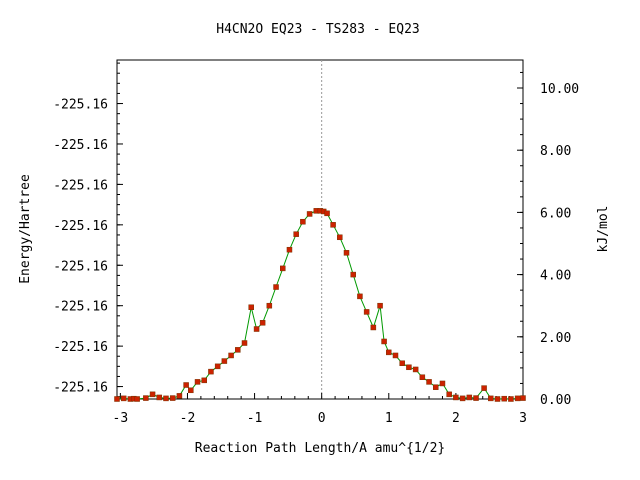  I want to click on x-tick-label: 2, so click(456, 418).